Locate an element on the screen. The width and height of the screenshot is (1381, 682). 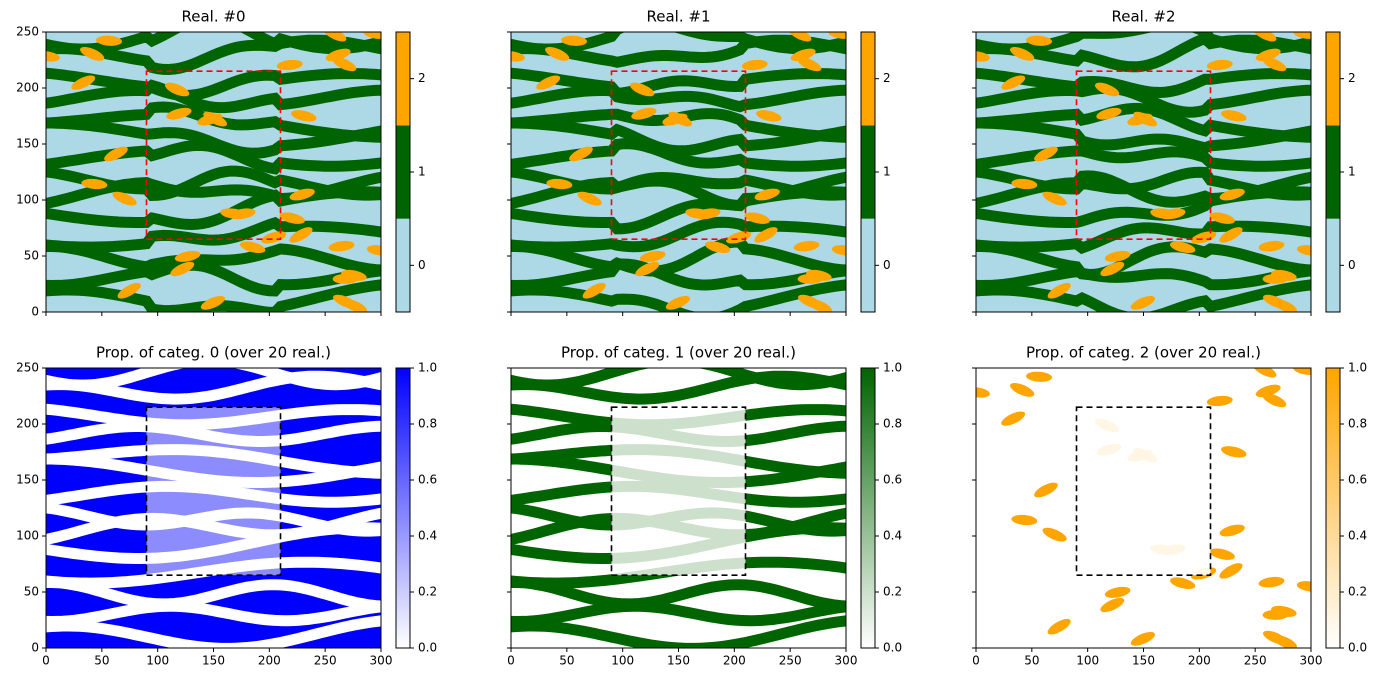
chart-title: Prop. of categ. 2 (over 20 real.) is located at coordinates (1143, 353).